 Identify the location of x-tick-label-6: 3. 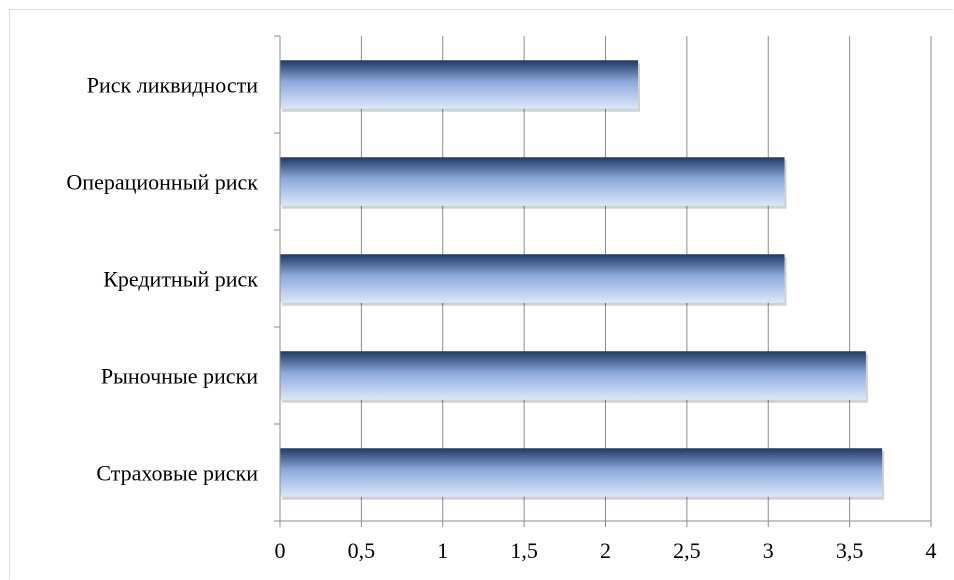
(768, 550).